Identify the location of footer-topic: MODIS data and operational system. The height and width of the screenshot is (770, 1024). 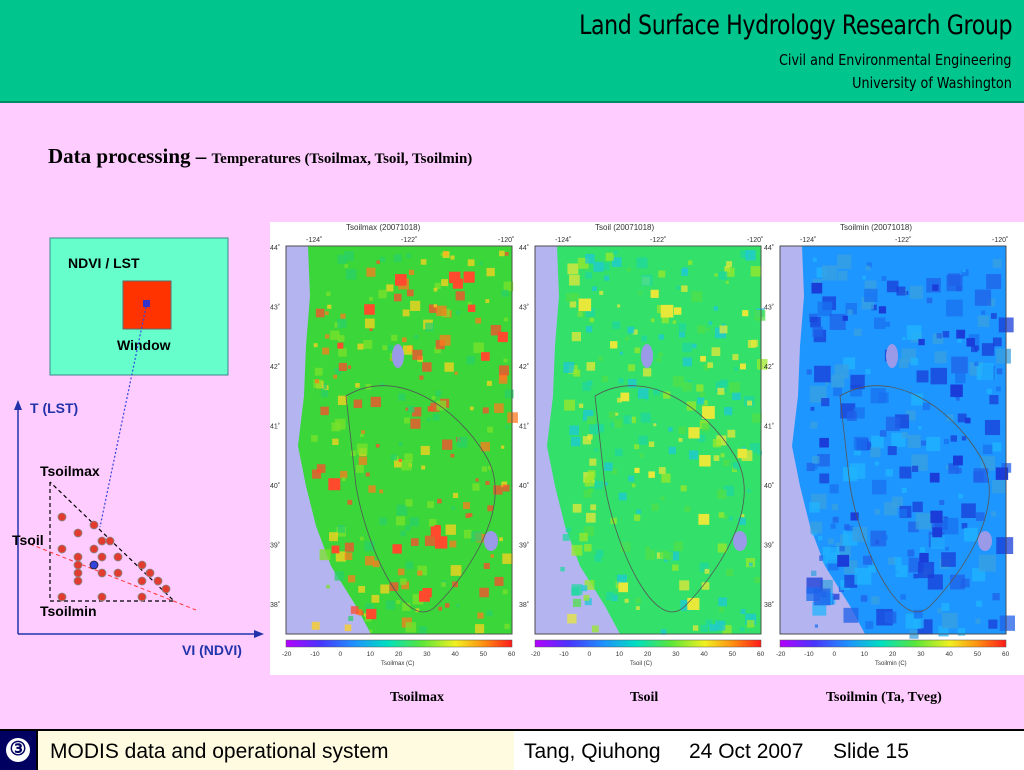
(219, 751).